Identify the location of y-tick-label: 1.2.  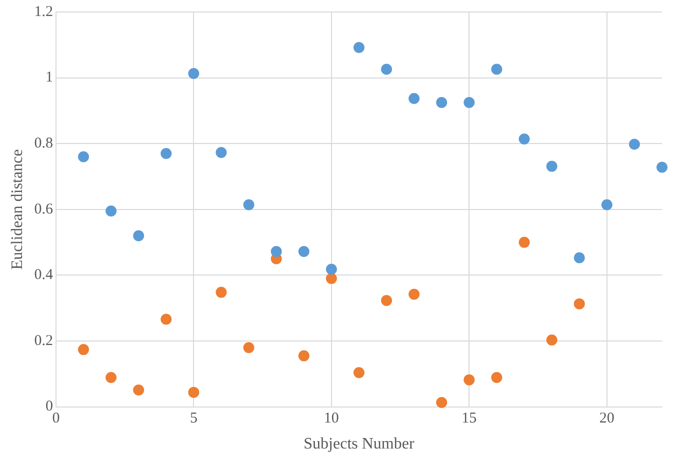
(43, 12).